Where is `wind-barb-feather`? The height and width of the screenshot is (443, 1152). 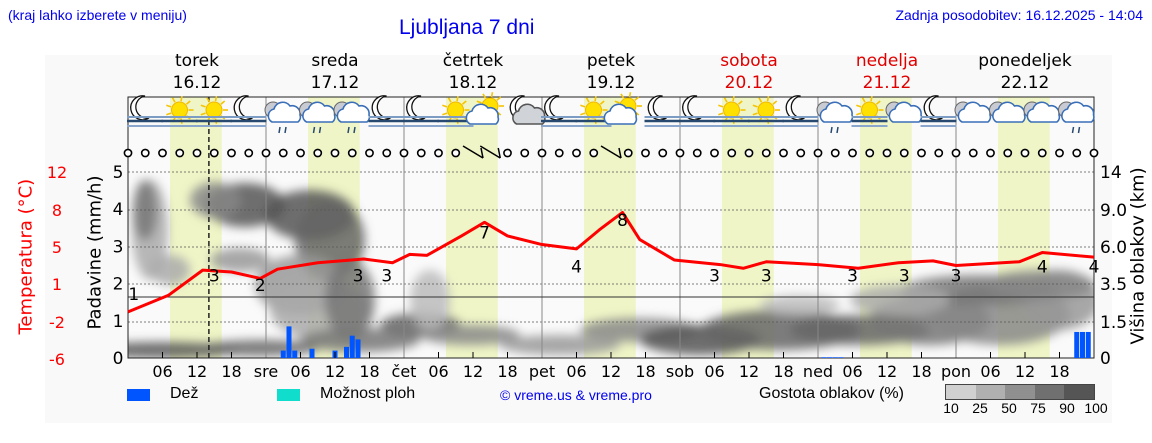 wind-barb-feather is located at coordinates (620, 153).